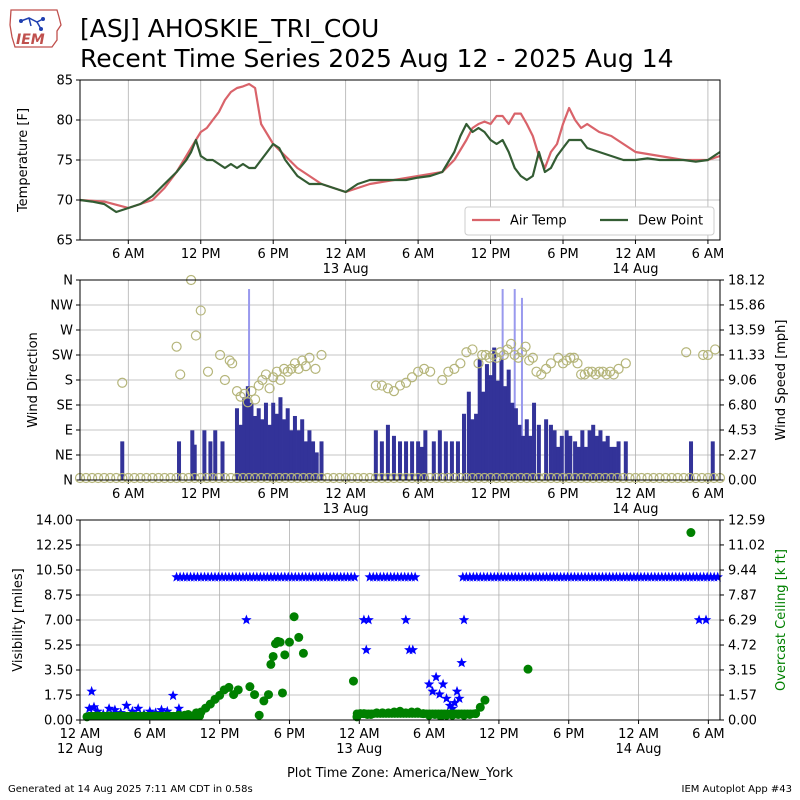  I want to click on vis-xtick-label: 12 AM, so click(638, 734).